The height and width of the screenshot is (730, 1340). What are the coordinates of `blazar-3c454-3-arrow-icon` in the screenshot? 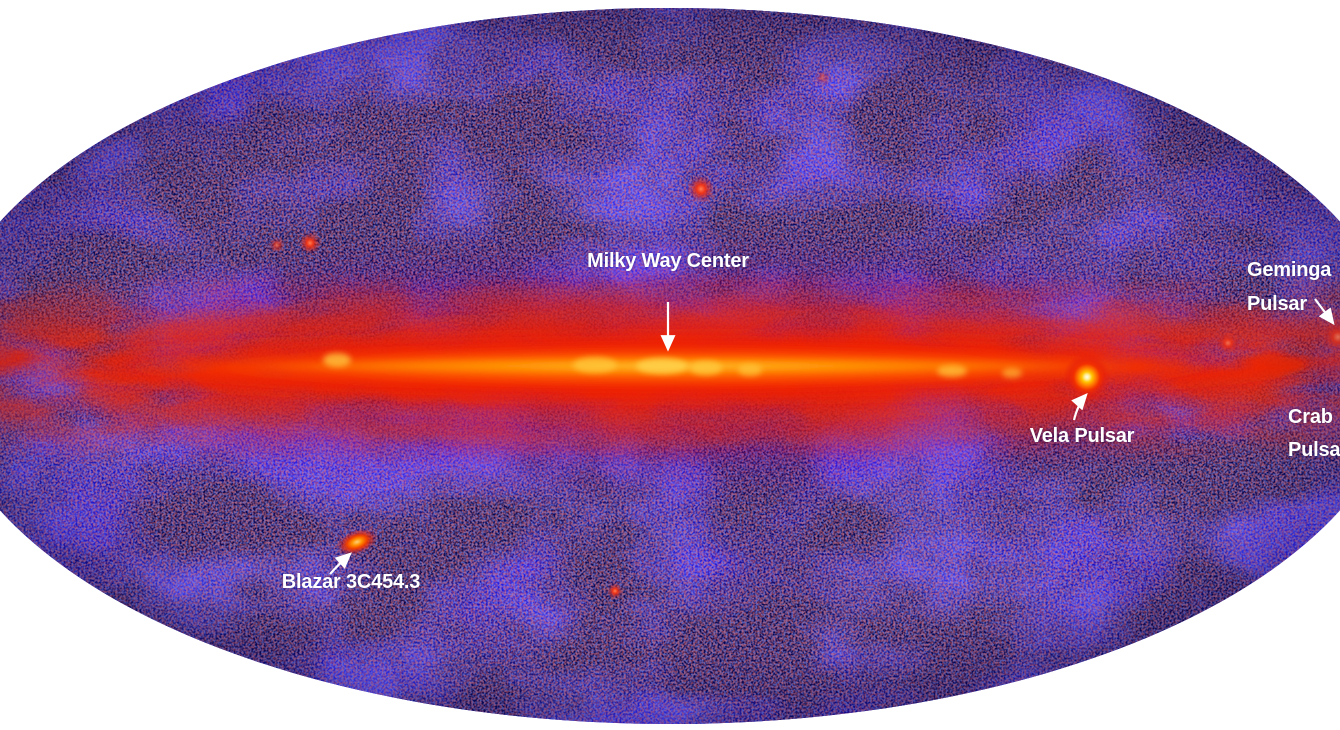 It's located at (340, 563).